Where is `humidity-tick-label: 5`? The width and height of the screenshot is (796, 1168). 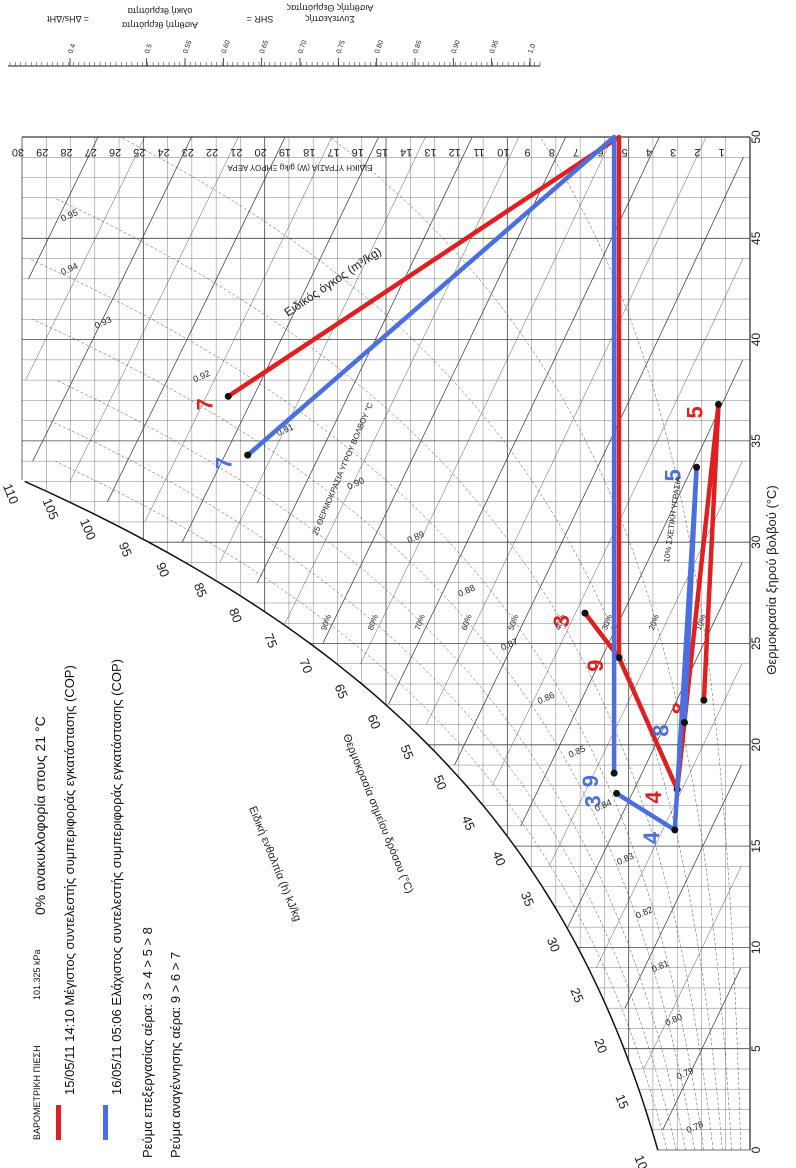 humidity-tick-label: 5 is located at coordinates (625, 152).